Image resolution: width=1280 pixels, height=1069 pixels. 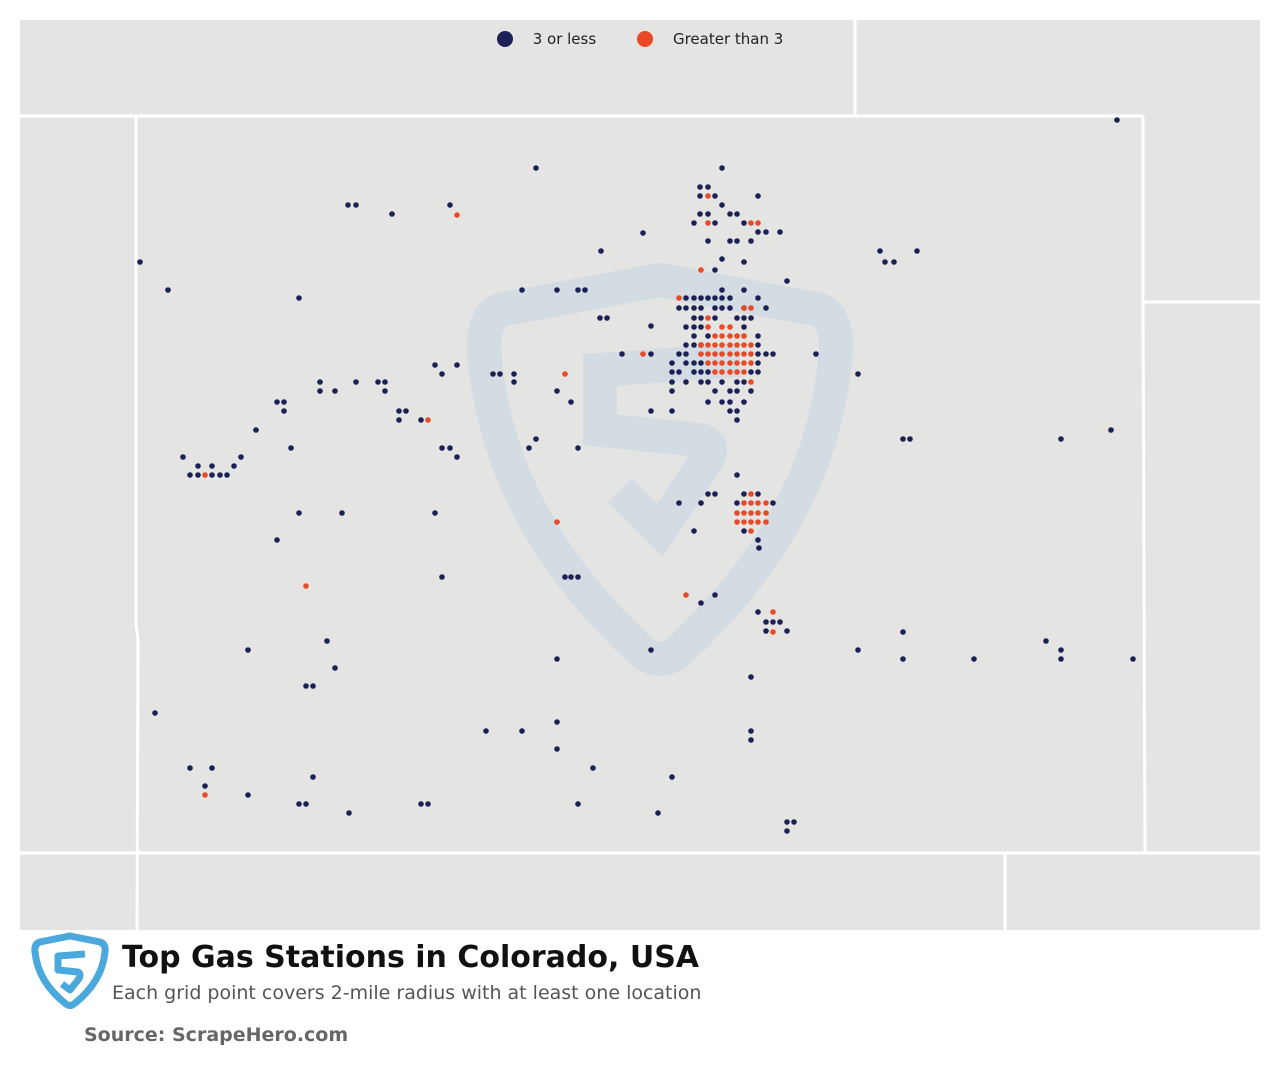 What do you see at coordinates (70, 970) in the screenshot?
I see `scrapehero-logo-icon` at bounding box center [70, 970].